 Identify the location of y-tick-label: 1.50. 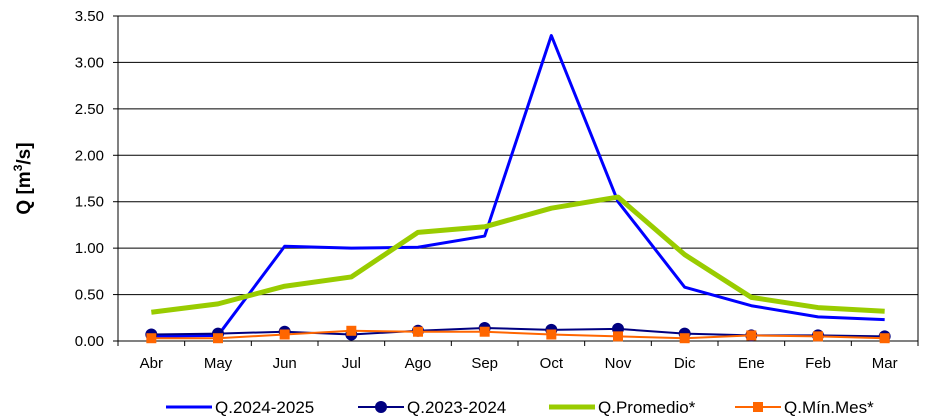
(89, 202).